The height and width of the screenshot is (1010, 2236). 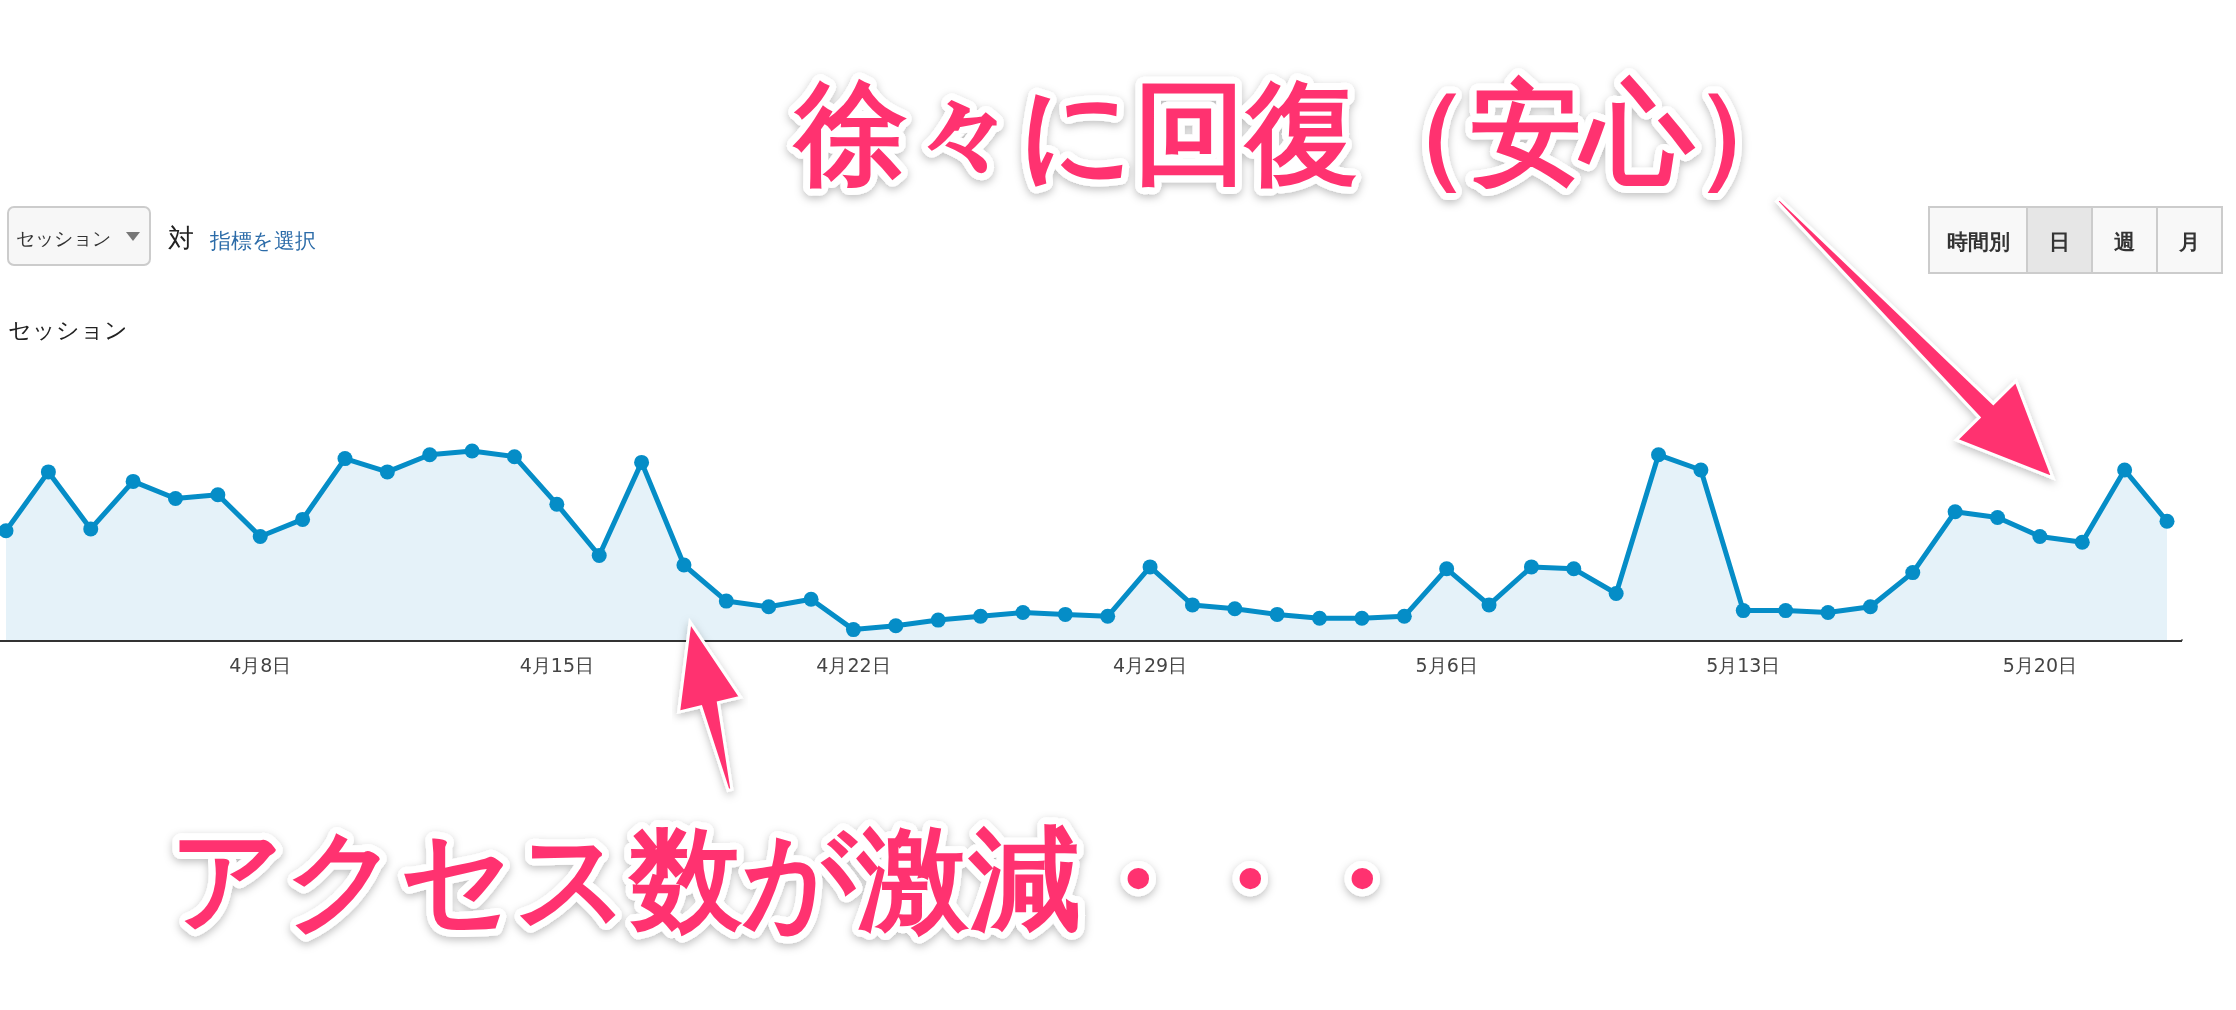 I want to click on text: アクセス数が激減・・・, so click(x=793, y=879).